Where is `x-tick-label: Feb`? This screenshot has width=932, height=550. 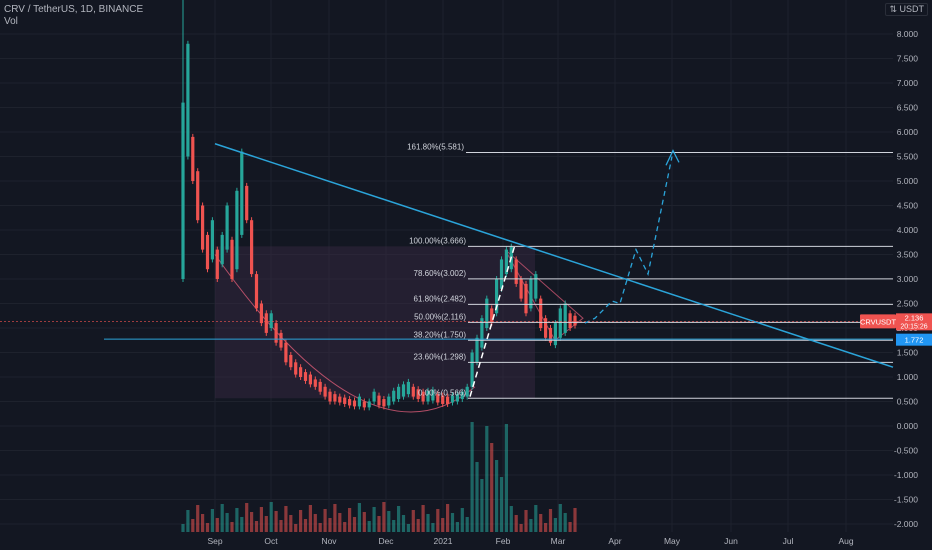
x-tick-label: Feb is located at coordinates (503, 541).